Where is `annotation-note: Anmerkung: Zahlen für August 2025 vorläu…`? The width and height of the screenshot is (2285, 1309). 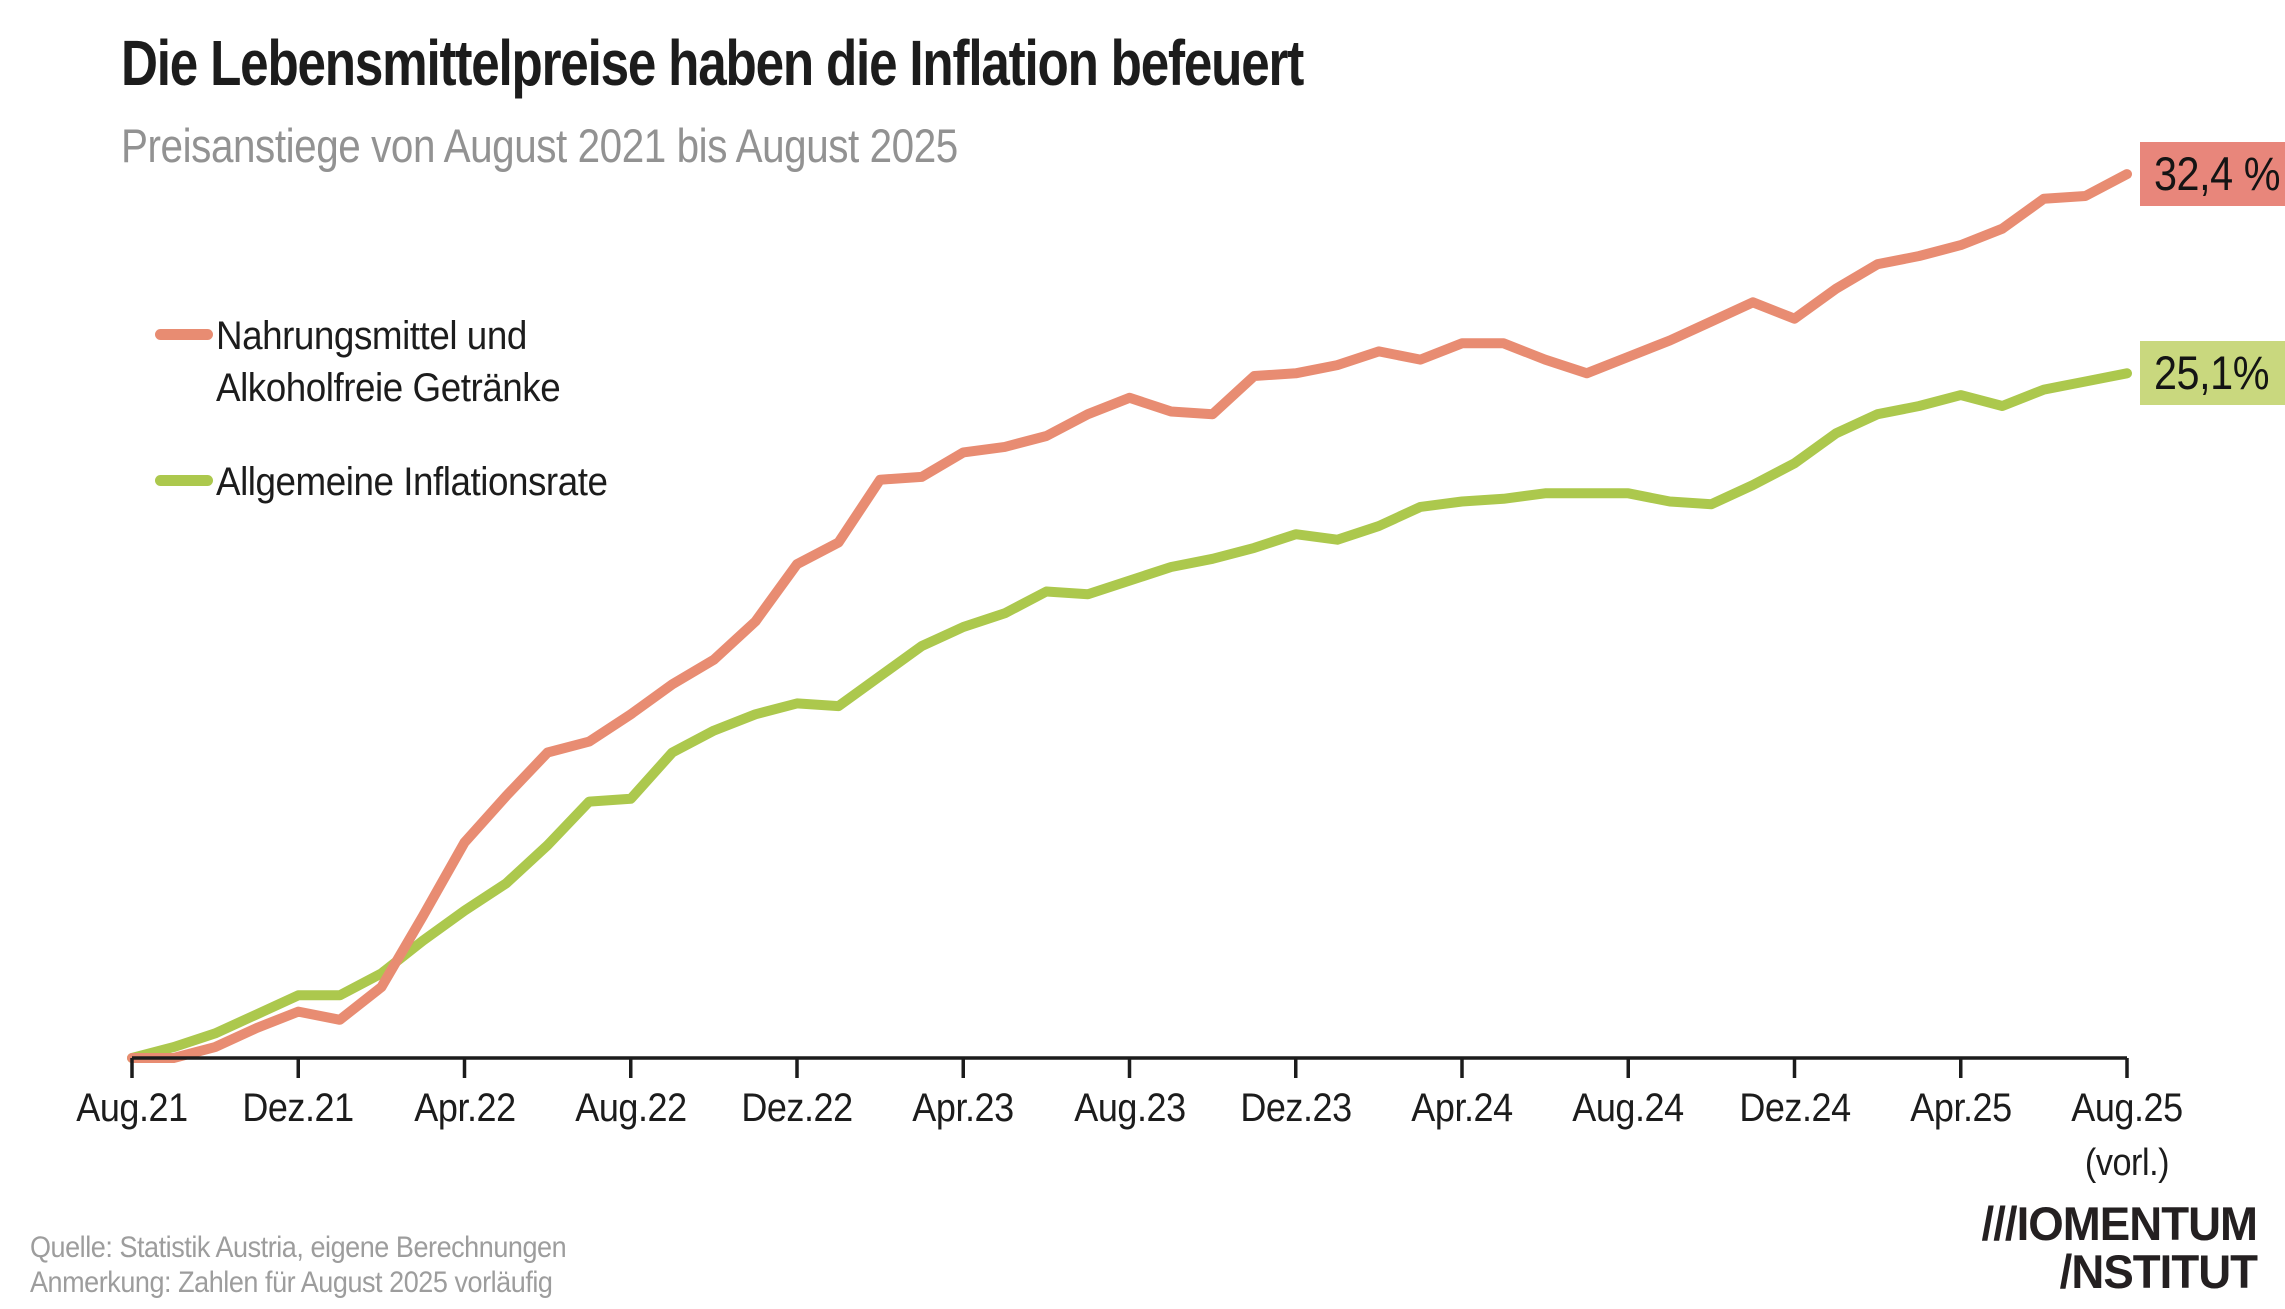 annotation-note: Anmerkung: Zahlen für August 2025 vorläu… is located at coordinates (291, 1282).